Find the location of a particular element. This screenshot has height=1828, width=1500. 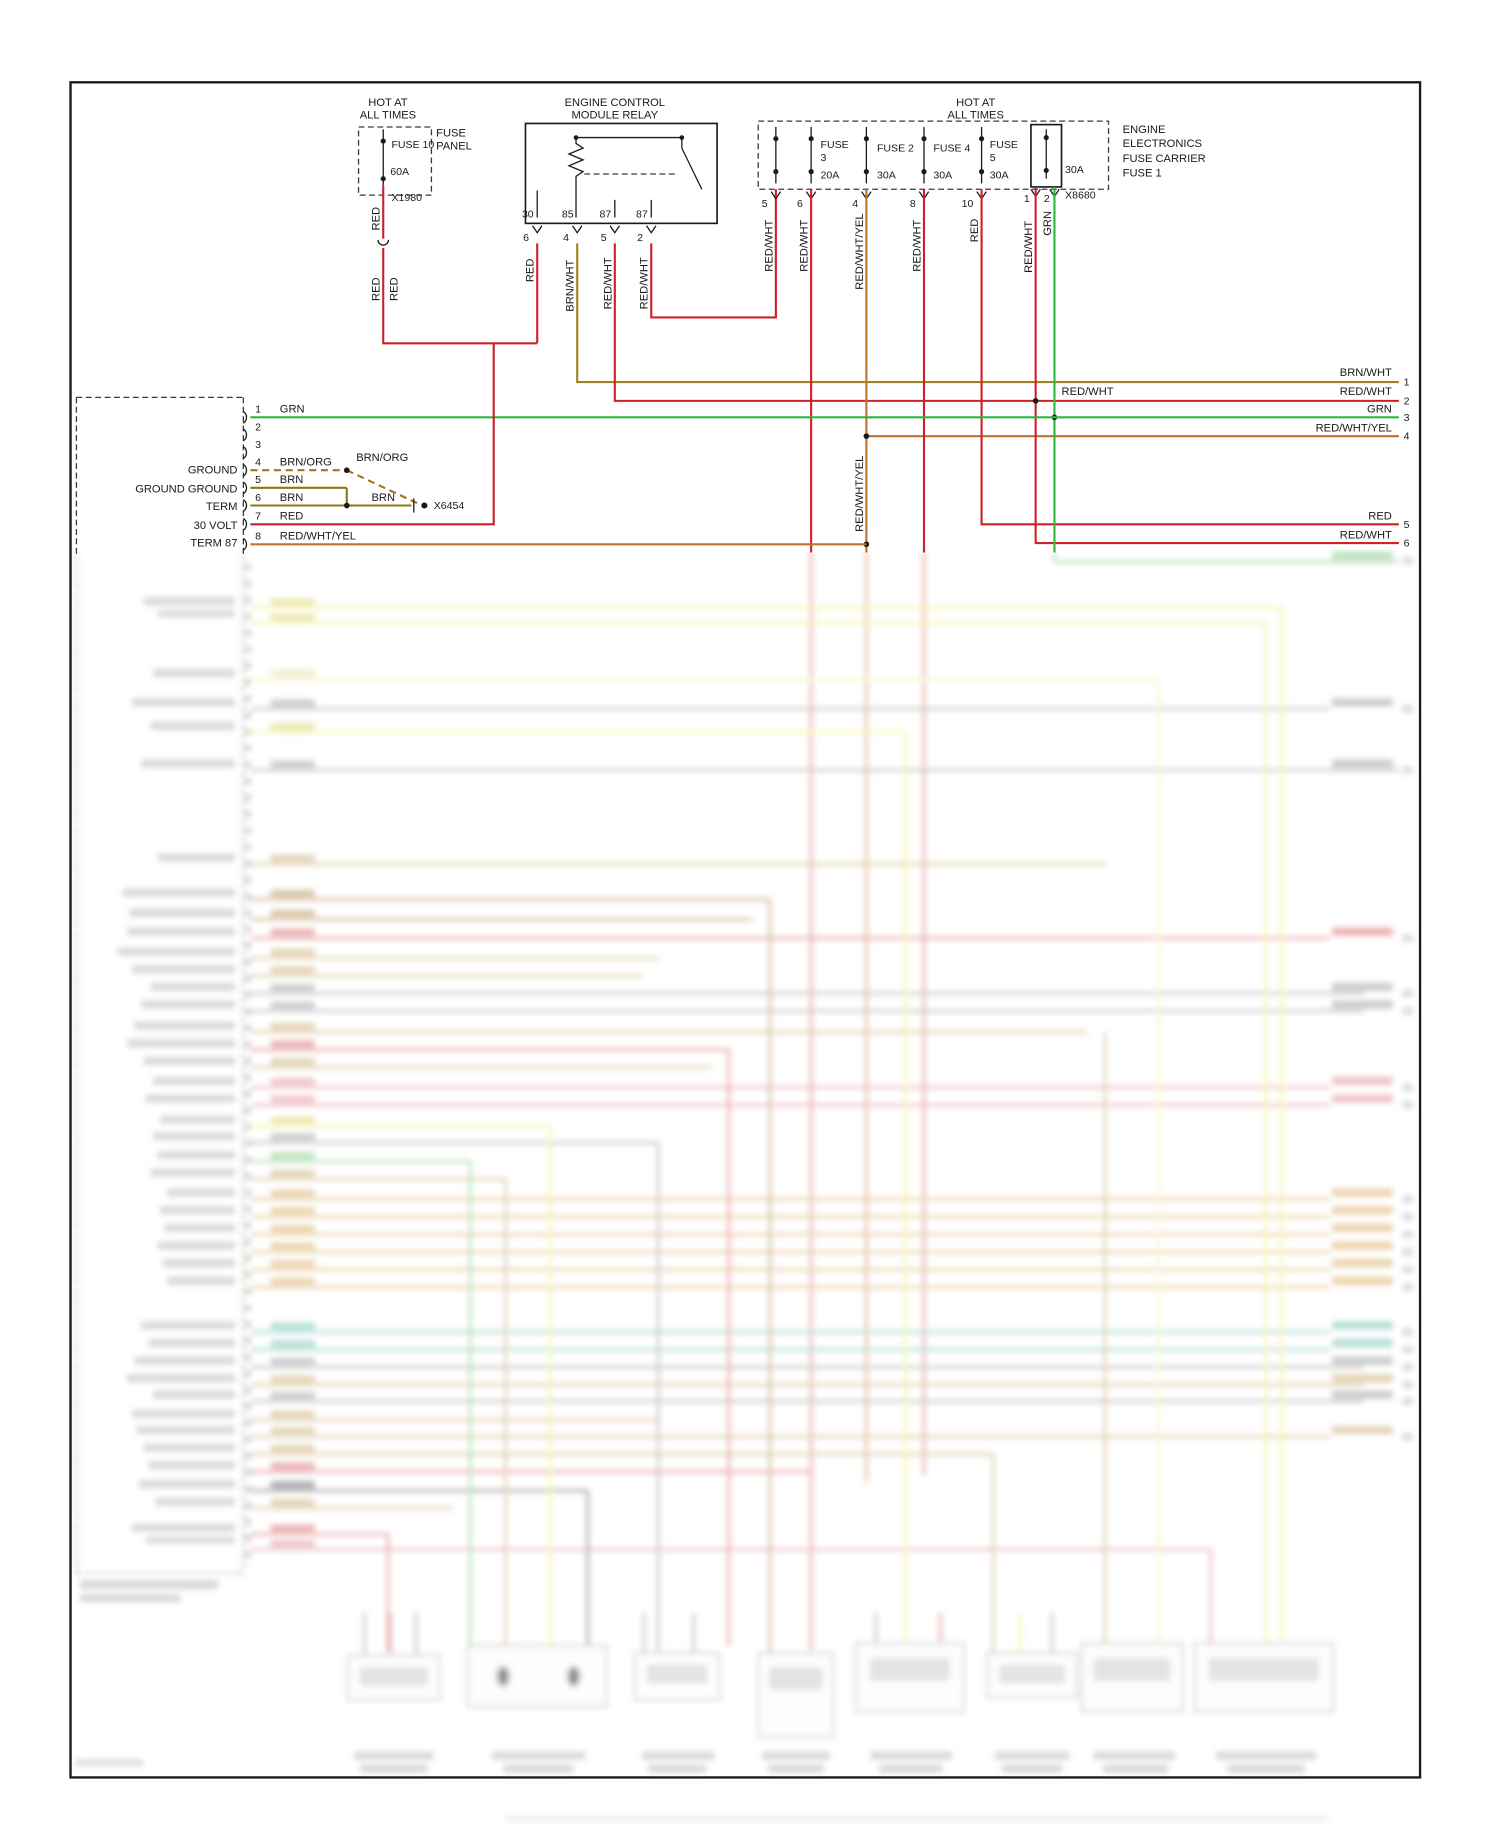

wire-label-red-wht-yel: RED/WHT/YEL is located at coordinates (860, 251).